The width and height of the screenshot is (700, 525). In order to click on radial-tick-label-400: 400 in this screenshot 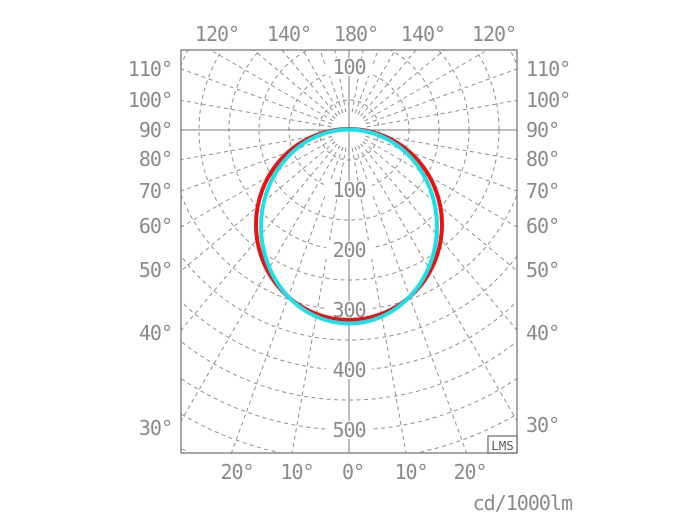, I will do `click(348, 370)`.